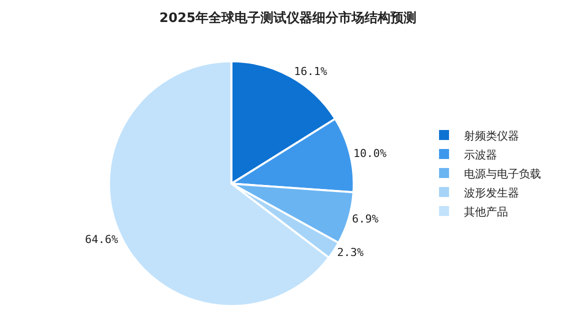 The width and height of the screenshot is (576, 326). What do you see at coordinates (481, 155) in the screenshot?
I see `legend-label: 示波器` at bounding box center [481, 155].